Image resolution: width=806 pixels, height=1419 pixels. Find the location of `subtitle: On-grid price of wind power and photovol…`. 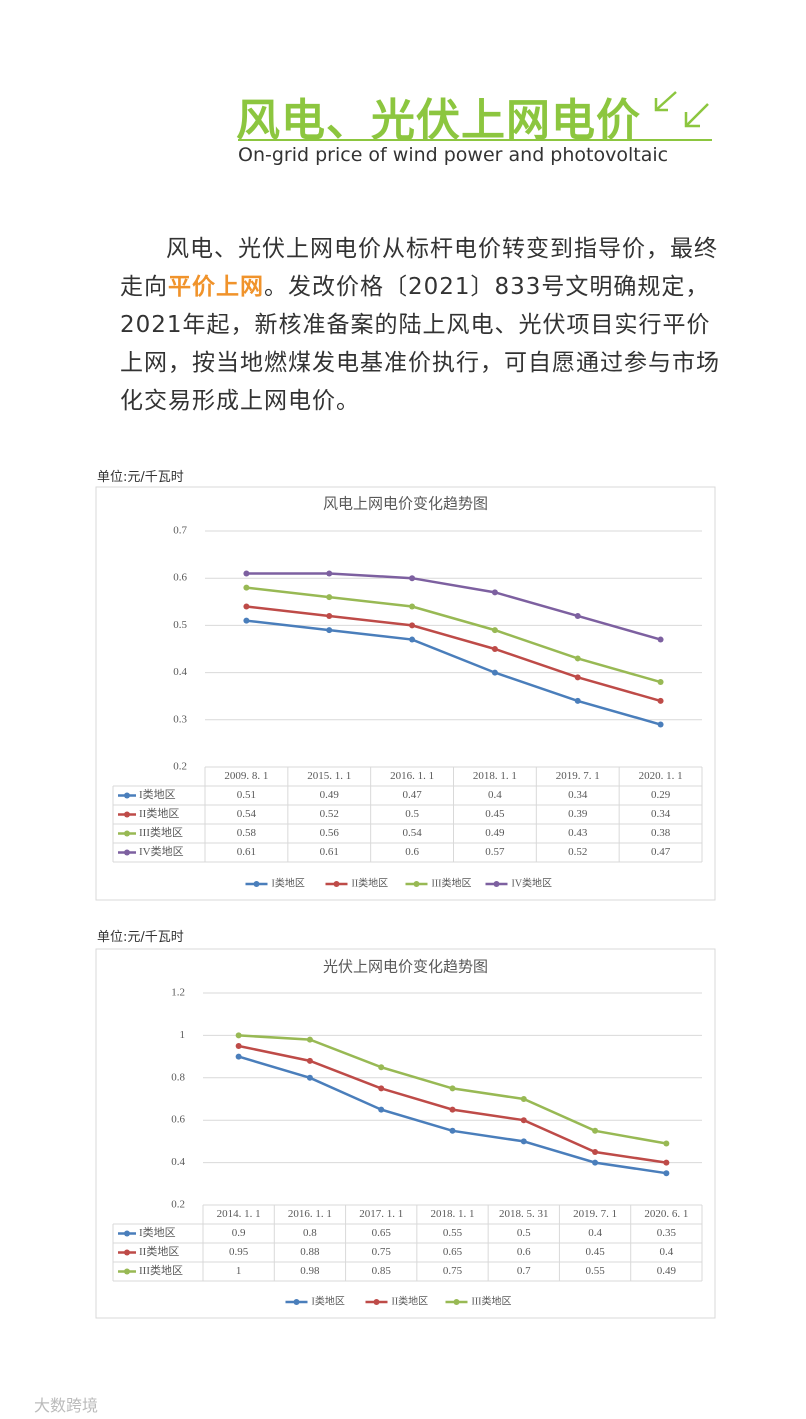

subtitle: On-grid price of wind power and photovol… is located at coordinates (453, 155).